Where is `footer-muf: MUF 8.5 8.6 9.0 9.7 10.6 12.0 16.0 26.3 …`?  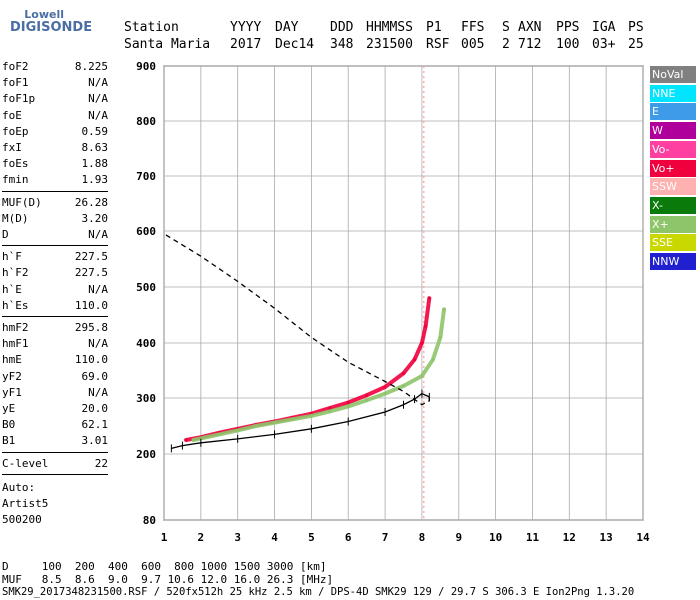
footer-muf: MUF 8.5 8.6 9.0 9.7 10.6 12.0 16.0 26.3 … is located at coordinates (168, 579).